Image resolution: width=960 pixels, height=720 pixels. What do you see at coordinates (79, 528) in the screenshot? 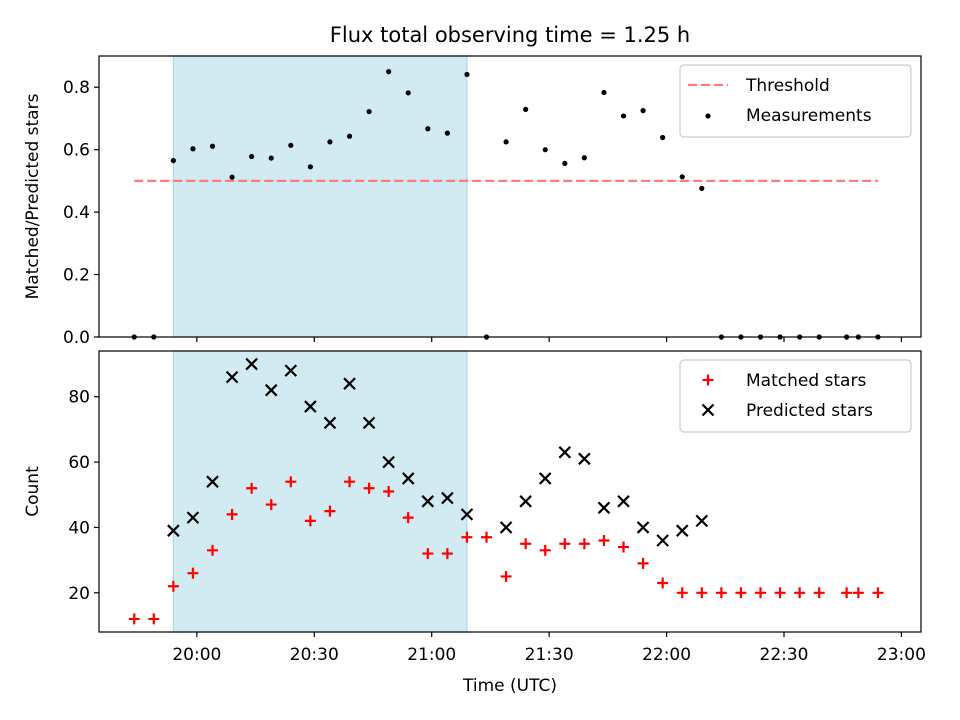
I see `y-tick-label: 40` at bounding box center [79, 528].